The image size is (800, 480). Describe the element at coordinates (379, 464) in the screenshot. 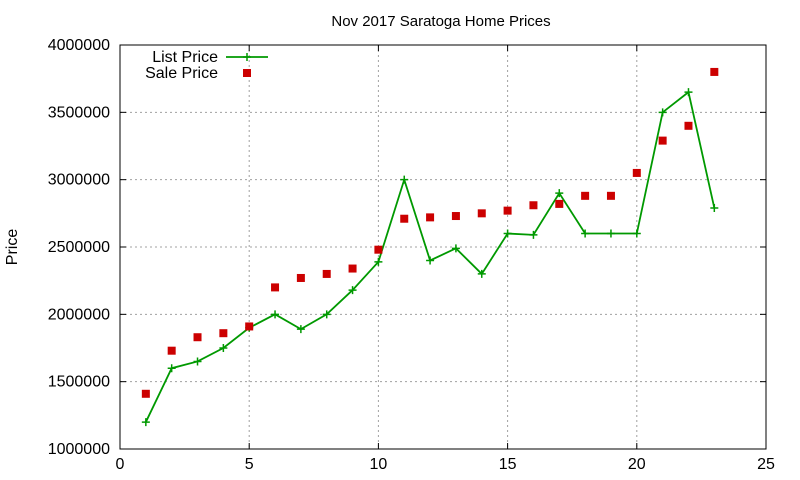

I see `x-tick-label: 10` at that location.